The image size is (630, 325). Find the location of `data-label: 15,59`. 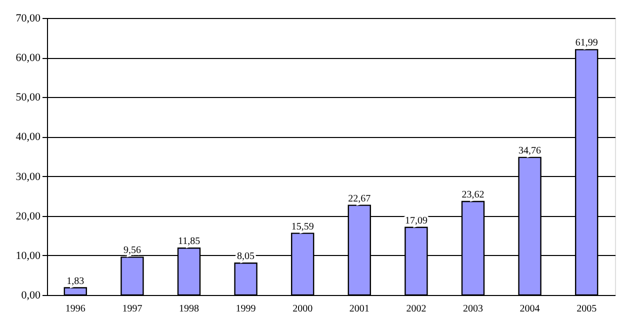

data-label: 15,59 is located at coordinates (302, 226).